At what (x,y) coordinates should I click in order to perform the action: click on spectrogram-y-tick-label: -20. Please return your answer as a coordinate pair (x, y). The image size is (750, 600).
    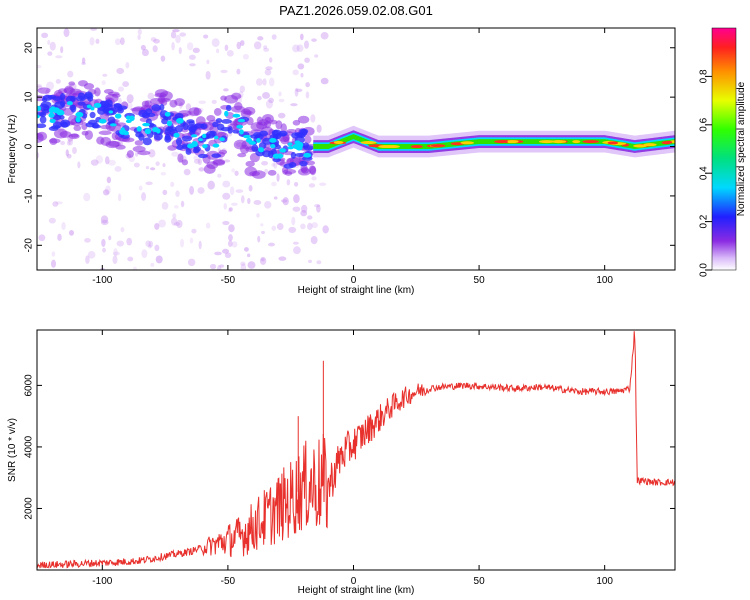
    Looking at the image, I should click on (29, 245).